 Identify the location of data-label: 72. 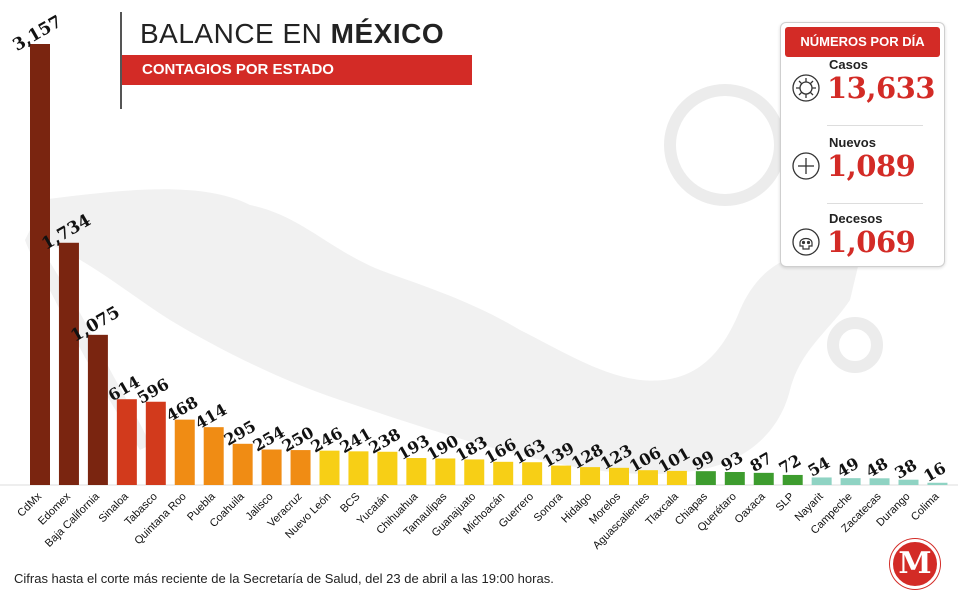
(790, 464).